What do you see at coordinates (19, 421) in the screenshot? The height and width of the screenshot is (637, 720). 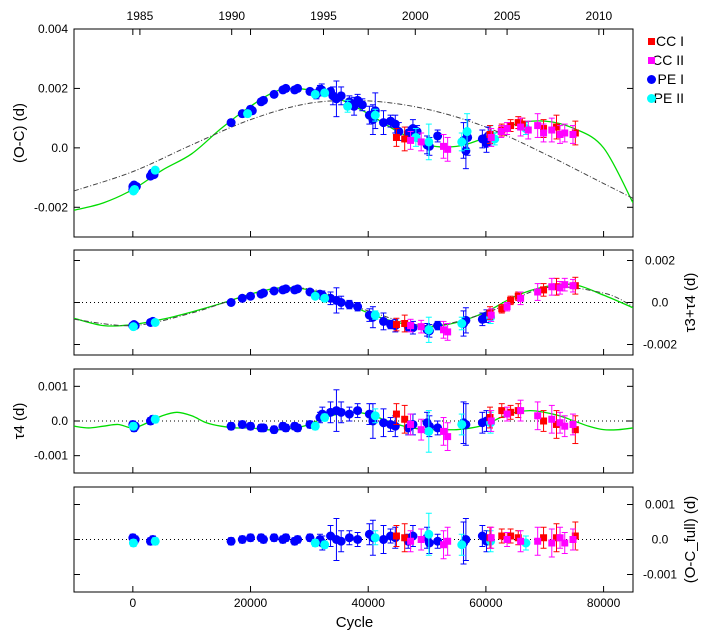 I see `y-axis-label: τ4 (d)` at bounding box center [19, 421].